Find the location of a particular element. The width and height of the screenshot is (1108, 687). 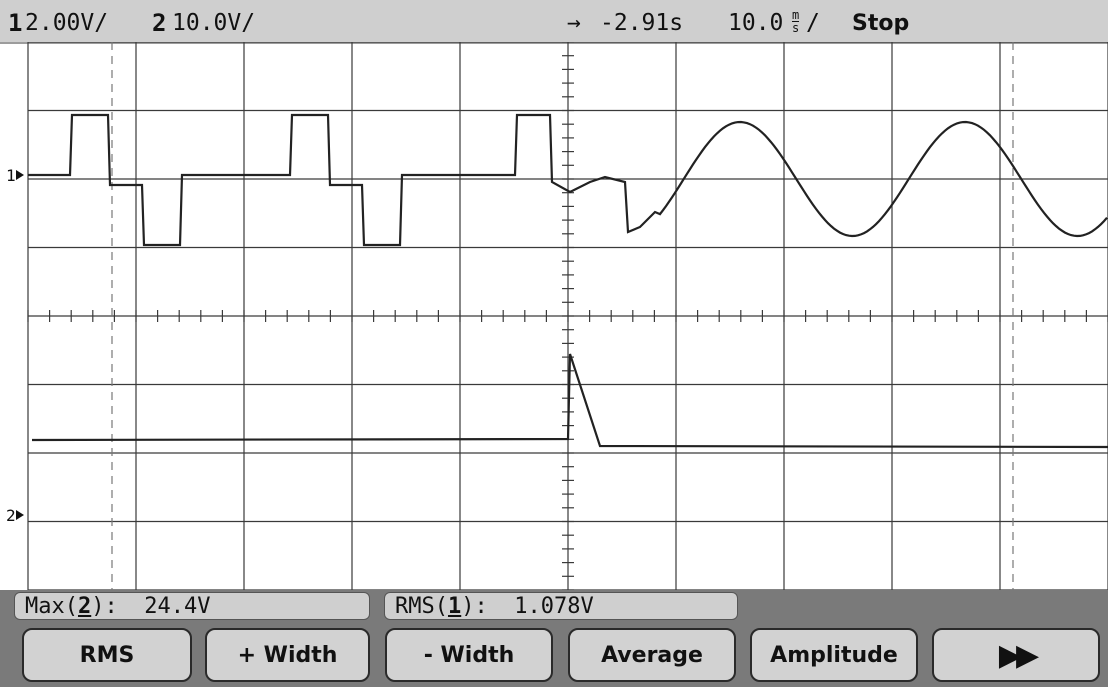

time-unit-bottom: s is located at coordinates (796, 28).